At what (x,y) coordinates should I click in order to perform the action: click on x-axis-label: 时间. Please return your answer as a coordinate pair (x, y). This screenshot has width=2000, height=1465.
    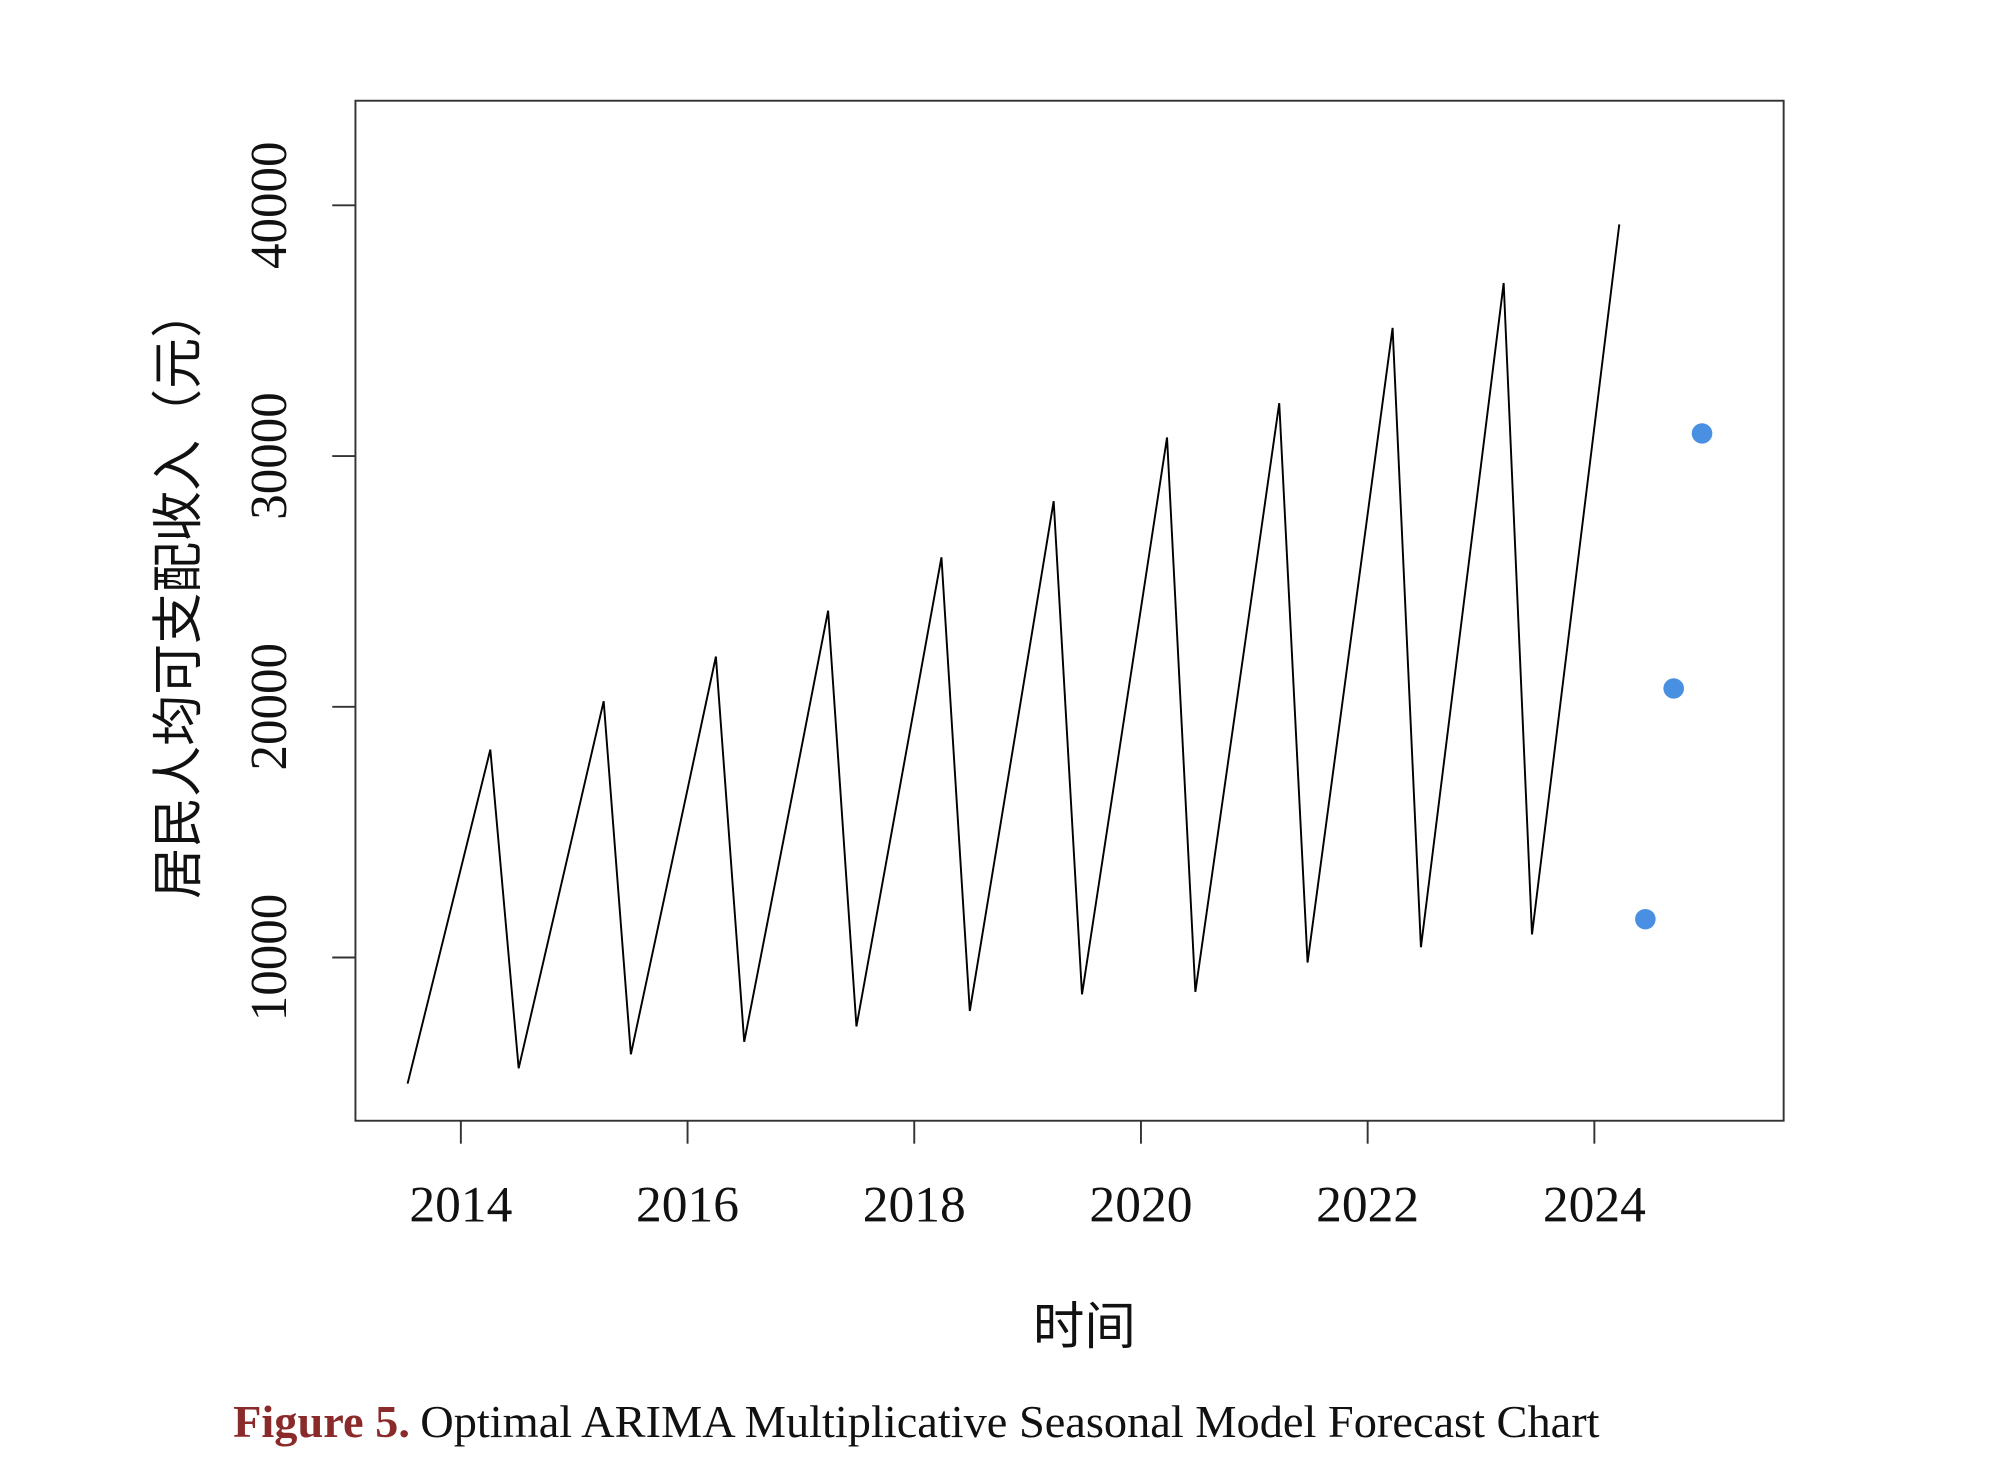
    Looking at the image, I should click on (1084, 1327).